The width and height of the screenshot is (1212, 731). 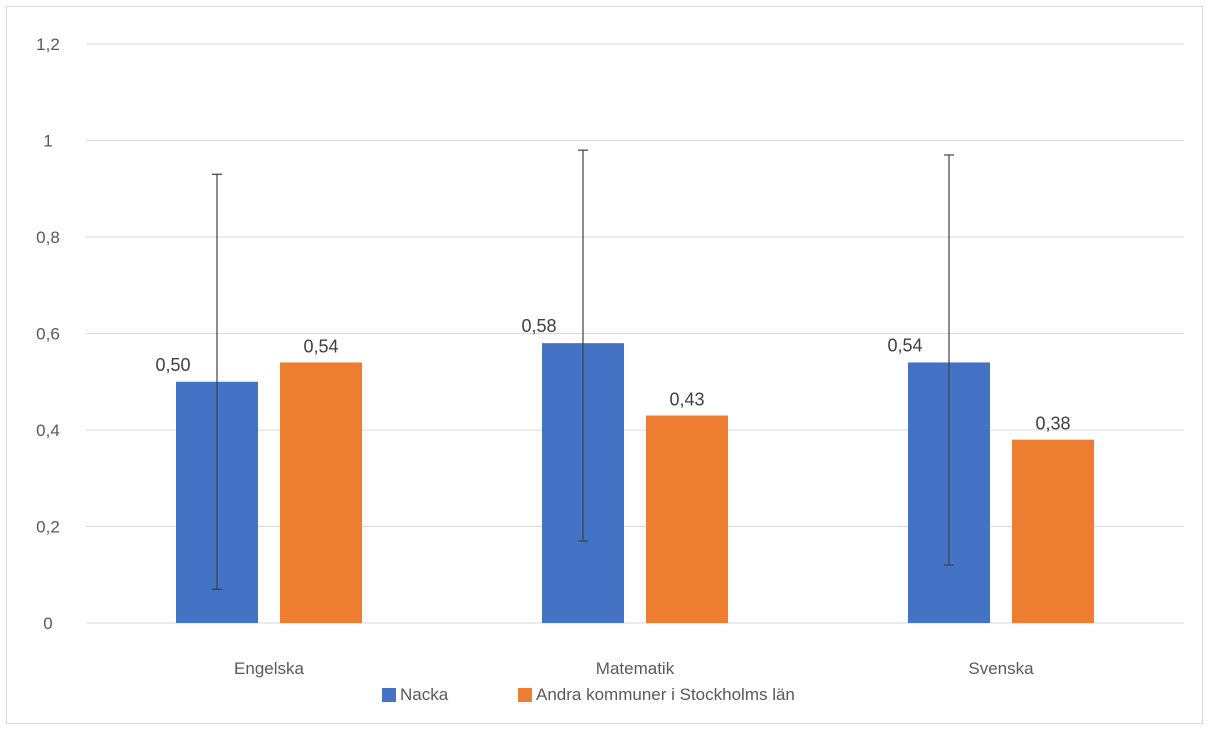 What do you see at coordinates (47, 141) in the screenshot?
I see `y-tick-label-5: 1` at bounding box center [47, 141].